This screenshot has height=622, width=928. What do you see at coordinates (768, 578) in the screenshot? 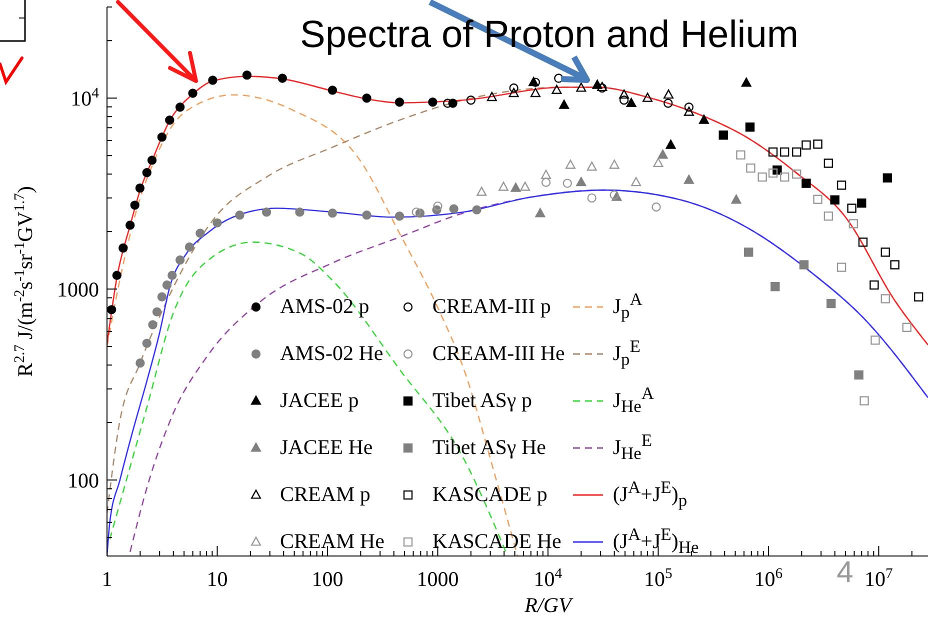
I see `x-tick-label: 10$^{6}$` at bounding box center [768, 578].